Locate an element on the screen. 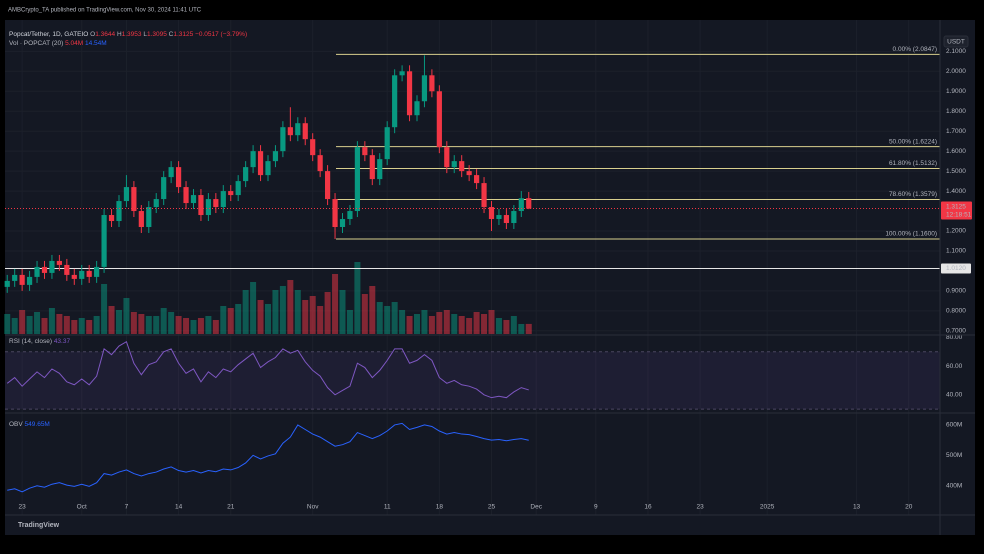 Image resolution: width=984 pixels, height=554 pixels. support-label: 1.0120 is located at coordinates (956, 268).